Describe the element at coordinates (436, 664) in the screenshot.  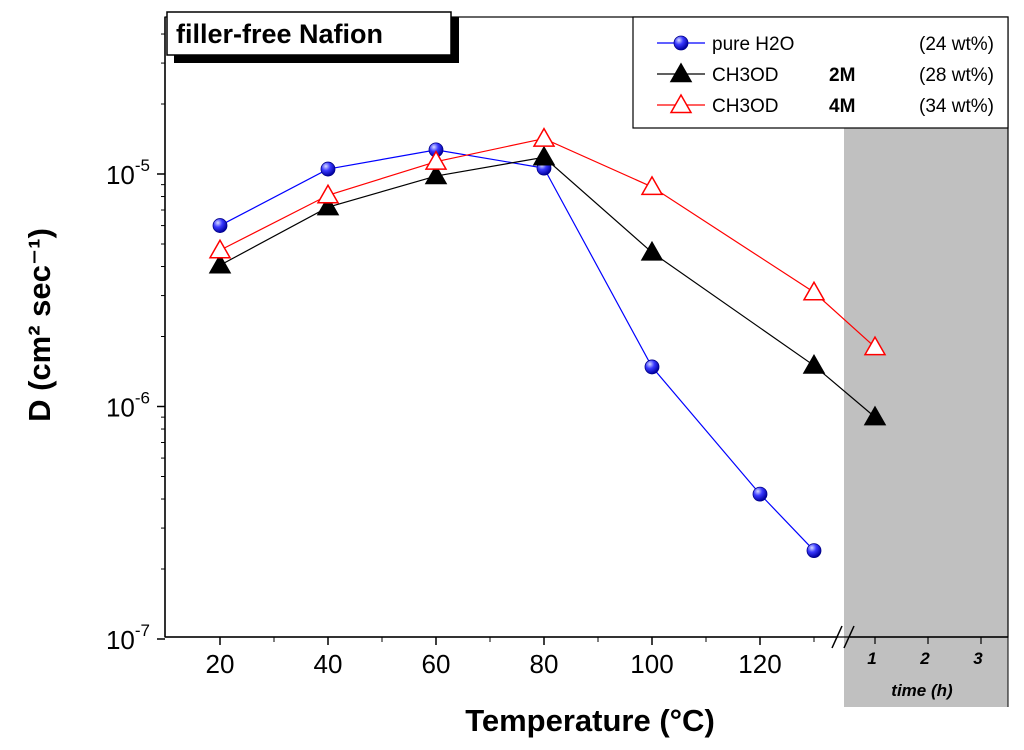
I see `x-tick-label: 60` at that location.